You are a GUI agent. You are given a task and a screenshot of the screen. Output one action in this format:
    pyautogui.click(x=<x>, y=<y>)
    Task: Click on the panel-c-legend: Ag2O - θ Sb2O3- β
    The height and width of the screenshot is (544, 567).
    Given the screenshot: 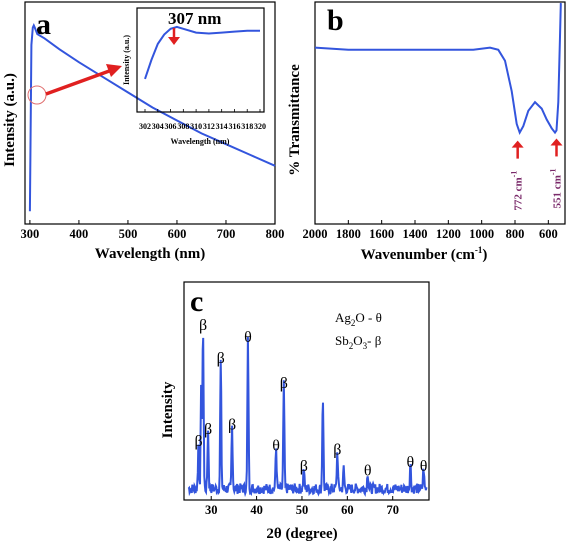 What is the action you would take?
    pyautogui.click(x=358, y=330)
    